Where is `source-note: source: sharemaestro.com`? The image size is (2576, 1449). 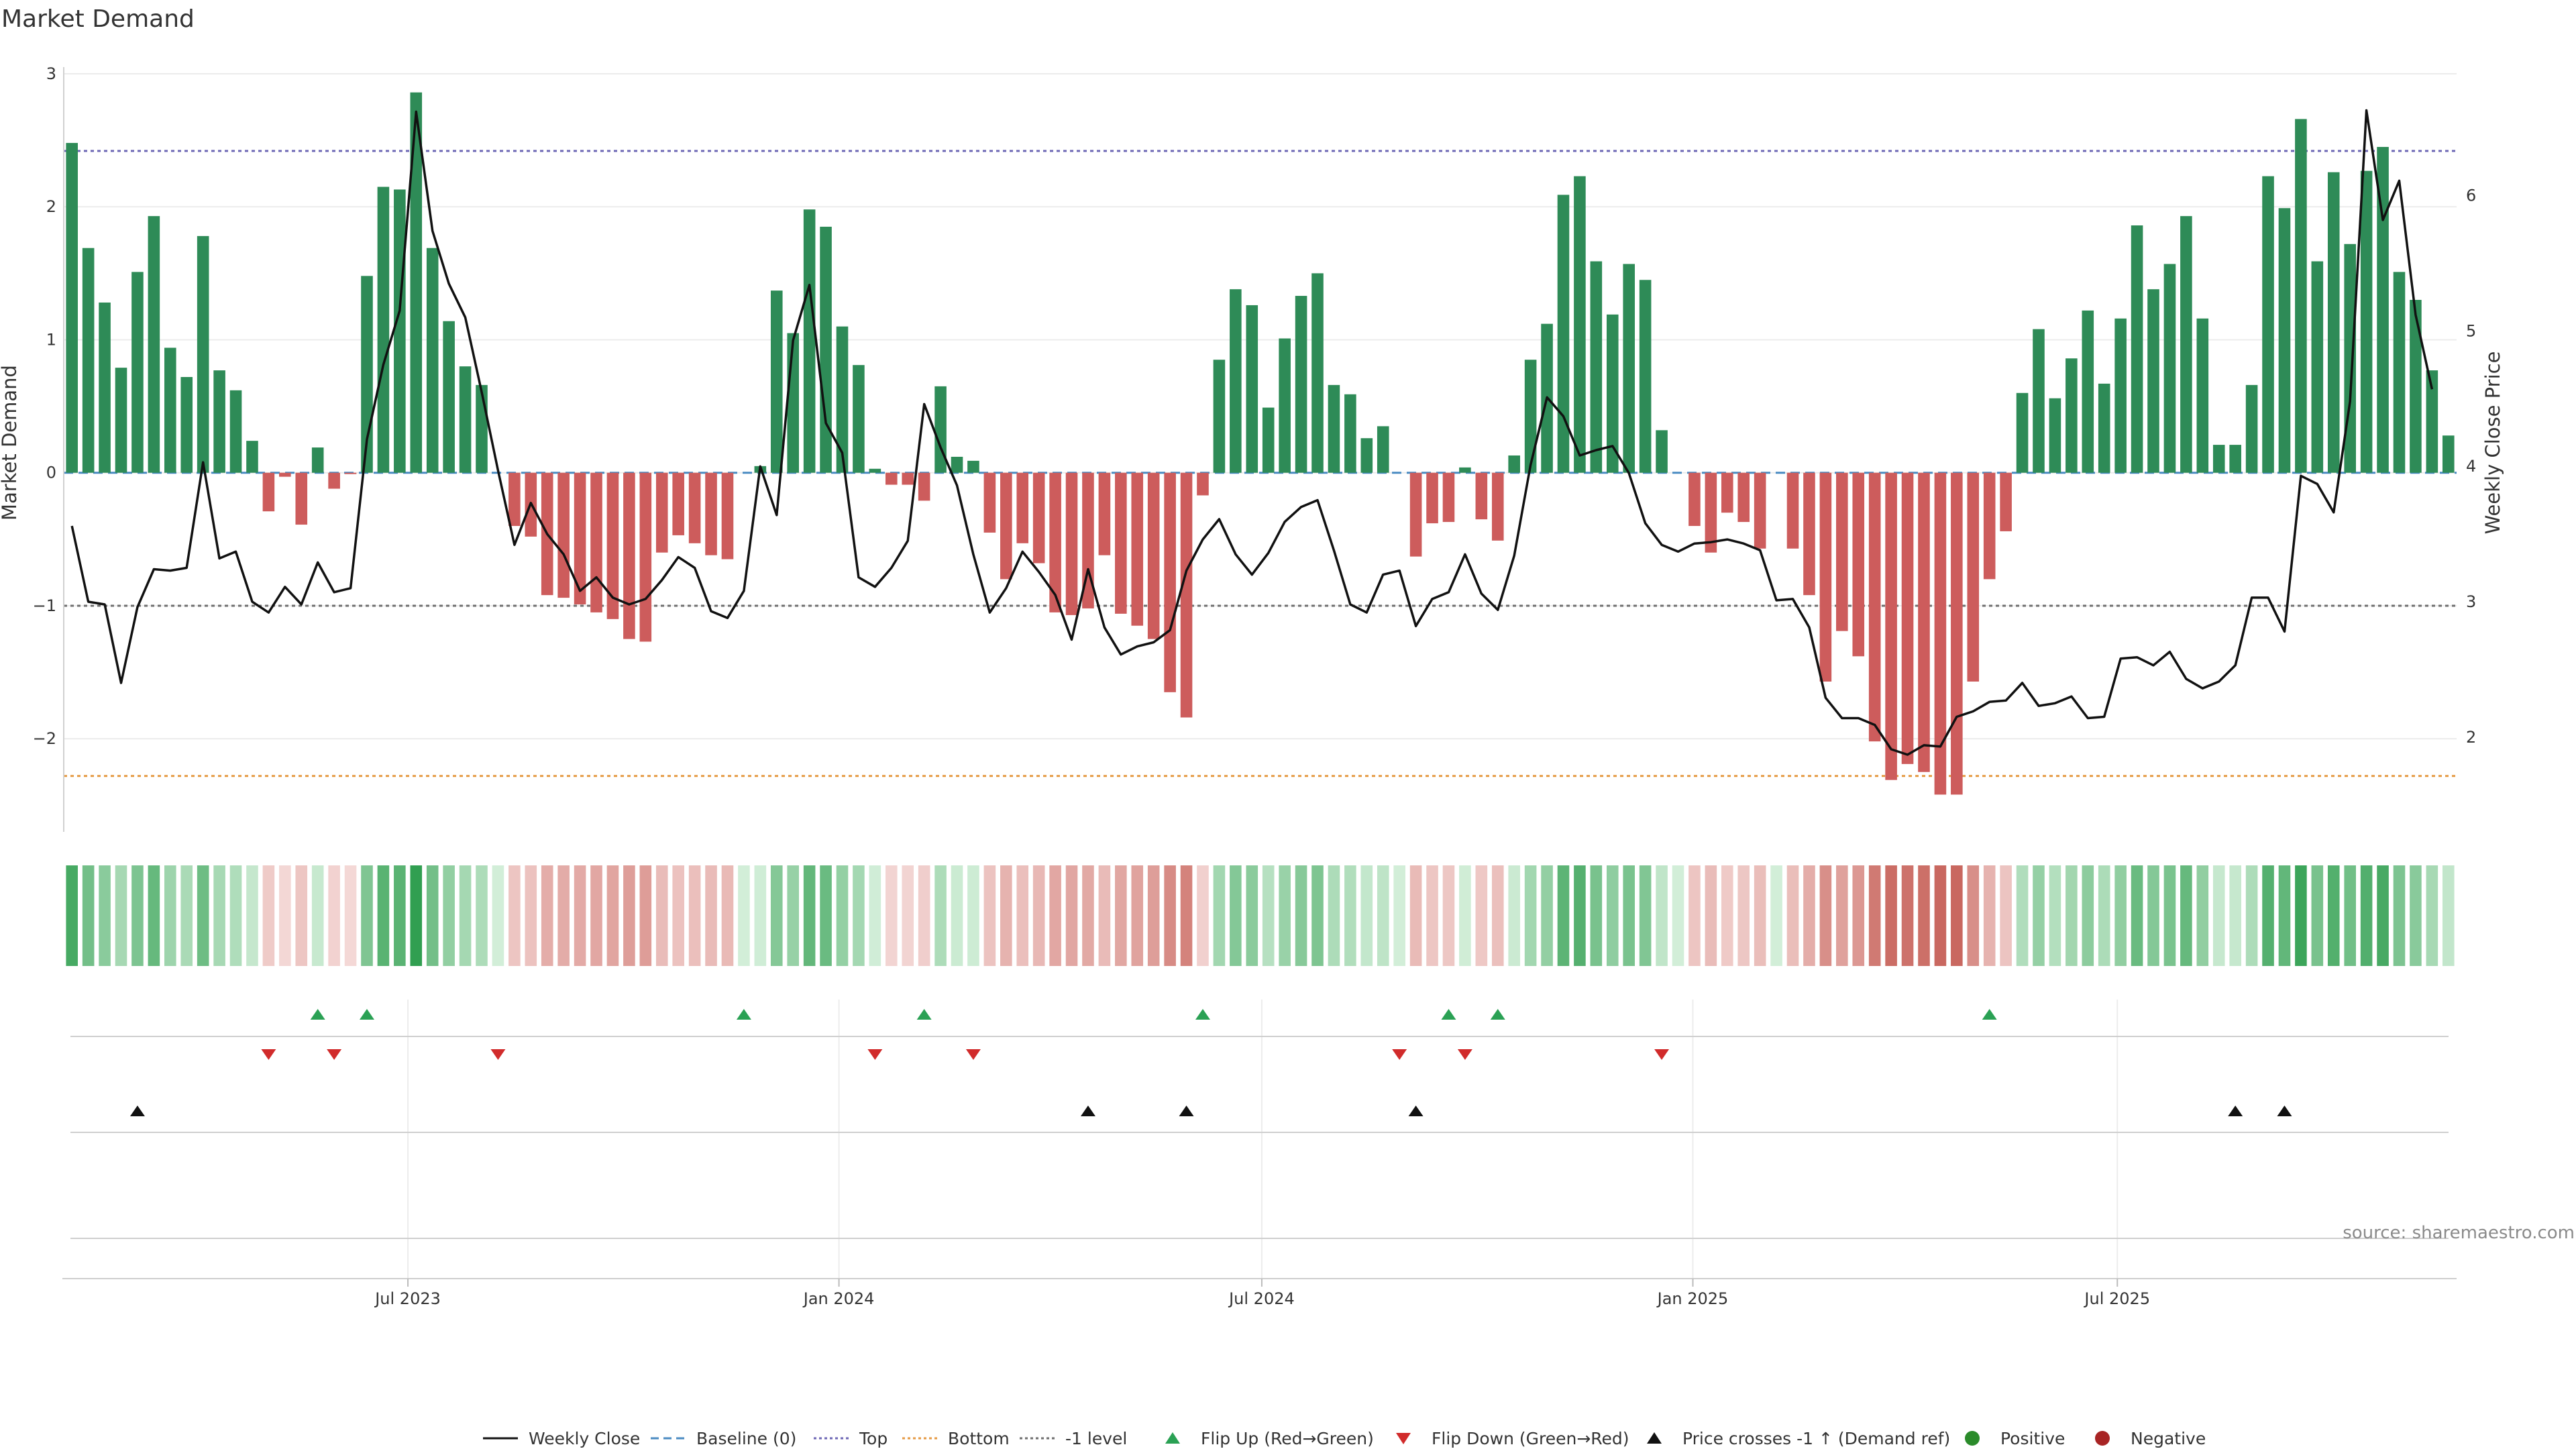
source-note: source: sharemaestro.com is located at coordinates (2459, 1233).